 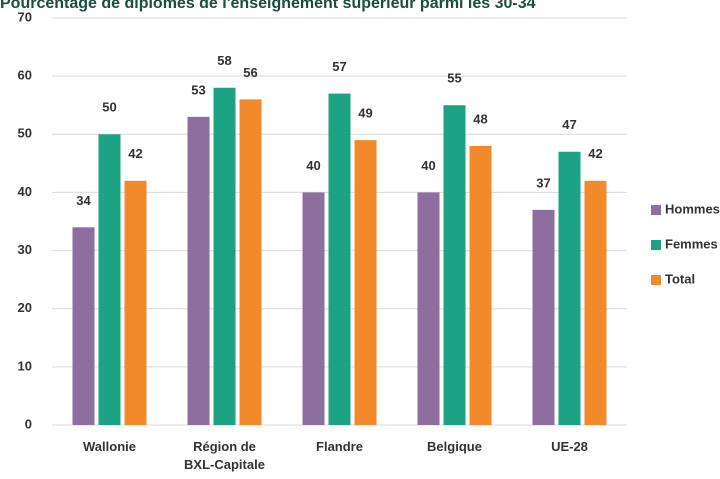 What do you see at coordinates (680, 278) in the screenshot?
I see `legend-label: Total` at bounding box center [680, 278].